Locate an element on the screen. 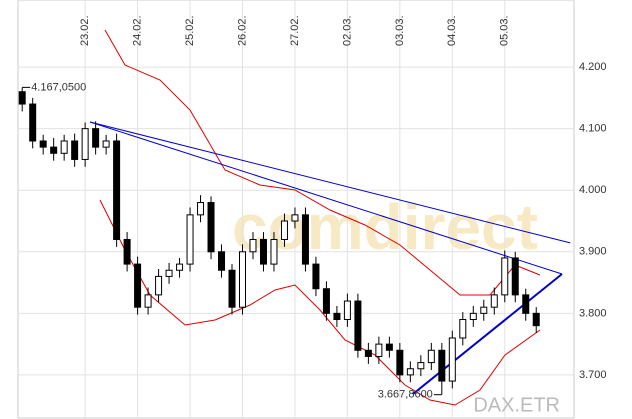 This screenshot has height=419, width=632. x-tick-label: 27.02. is located at coordinates (295, 30).